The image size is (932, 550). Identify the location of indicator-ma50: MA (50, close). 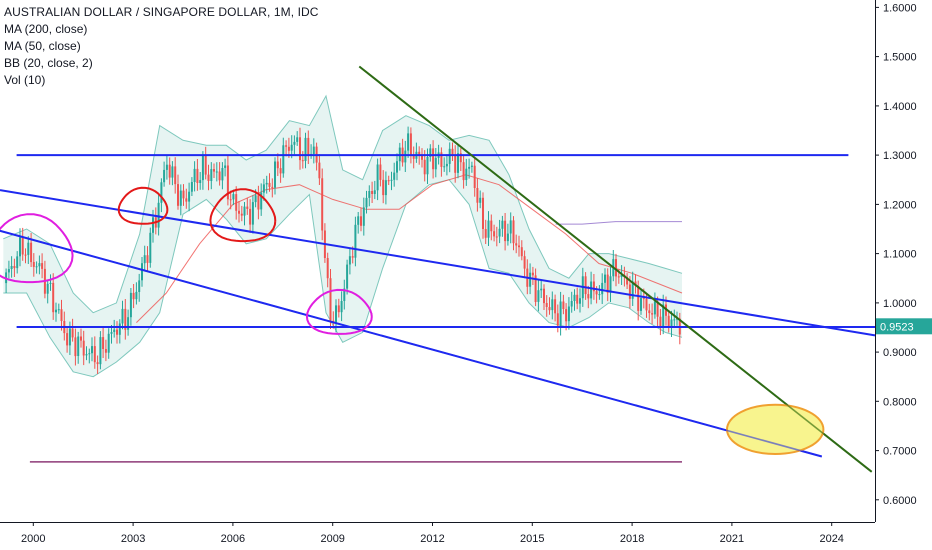
(42, 46).